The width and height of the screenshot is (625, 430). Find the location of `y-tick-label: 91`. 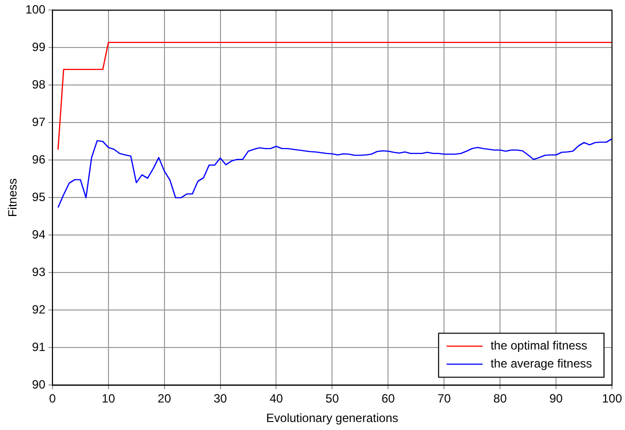

y-tick-label: 91 is located at coordinates (39, 347).